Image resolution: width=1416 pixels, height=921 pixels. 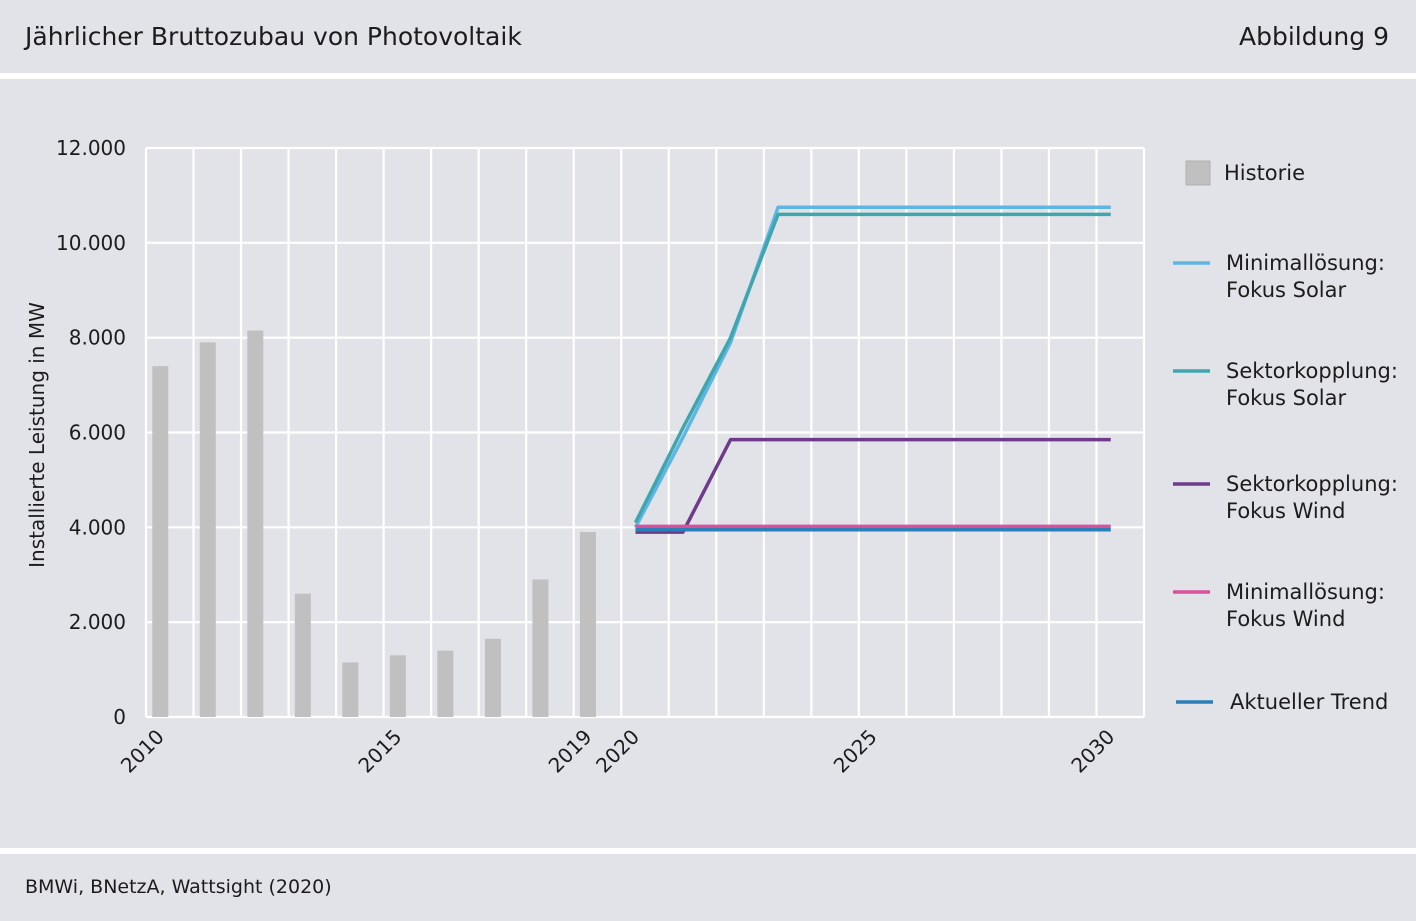 What do you see at coordinates (708, 36) in the screenshot?
I see `header-band` at bounding box center [708, 36].